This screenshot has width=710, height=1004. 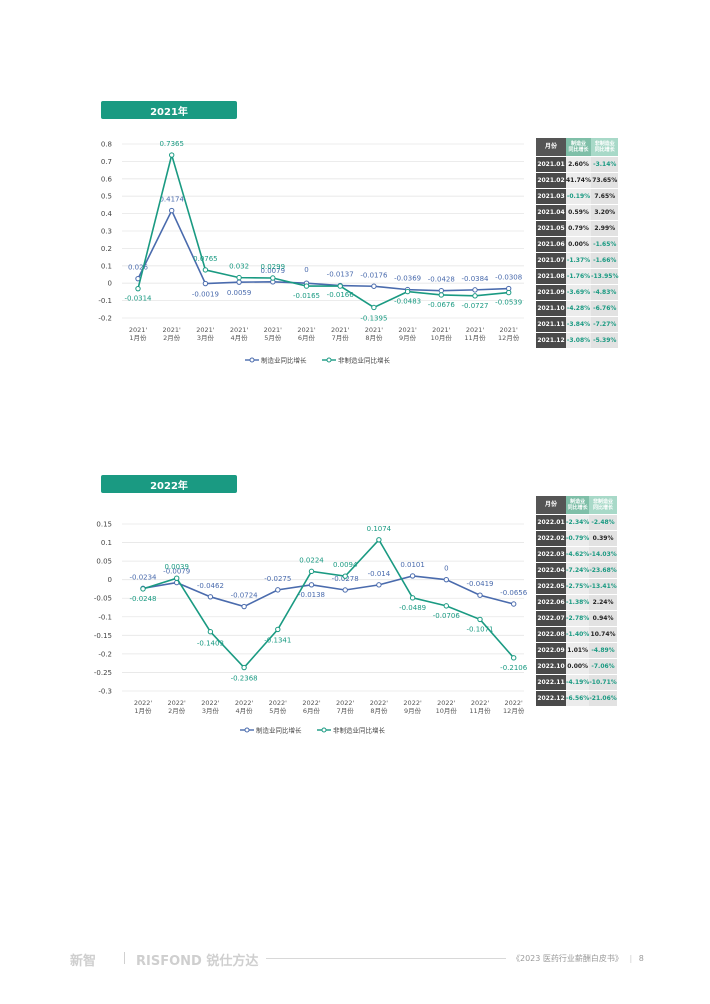 I want to click on data-label: -0.1395, so click(x=373, y=318).